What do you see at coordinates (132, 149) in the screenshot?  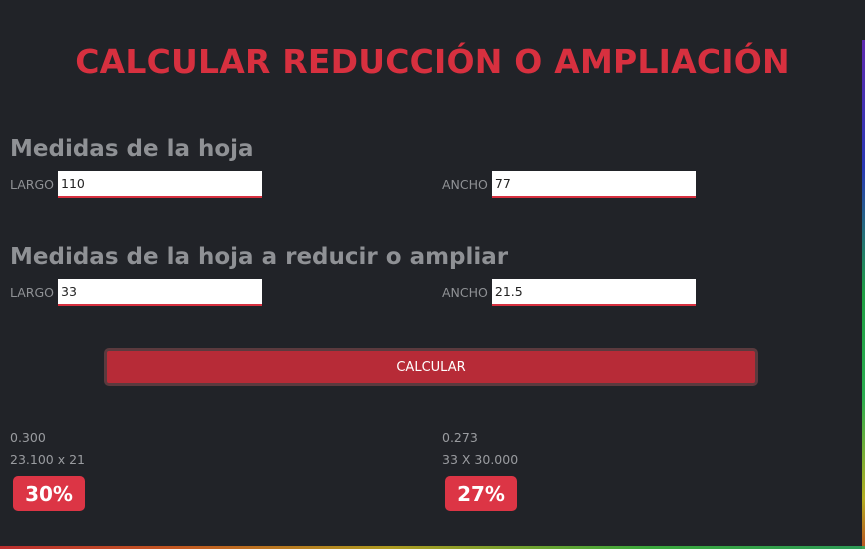 I see `sheet-measures-heading: Medidas de la hoja` at bounding box center [132, 149].